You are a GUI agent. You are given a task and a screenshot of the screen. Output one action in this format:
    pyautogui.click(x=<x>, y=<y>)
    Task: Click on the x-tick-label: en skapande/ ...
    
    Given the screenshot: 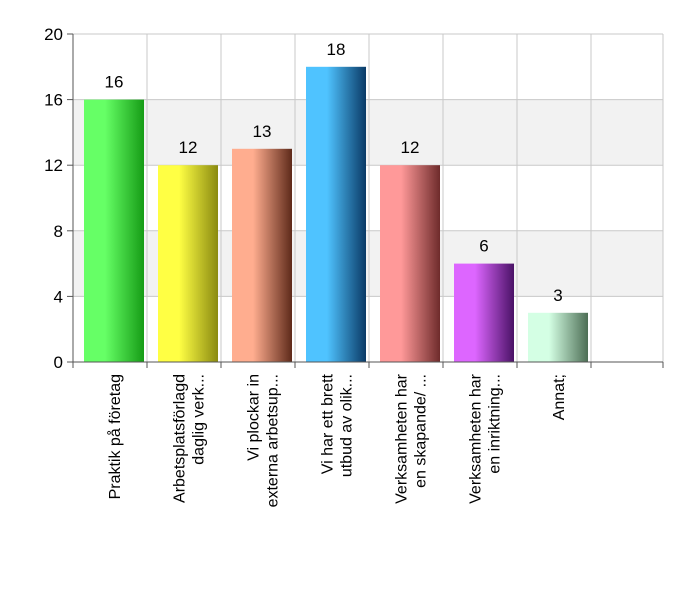 What is the action you would take?
    pyautogui.click(x=421, y=431)
    